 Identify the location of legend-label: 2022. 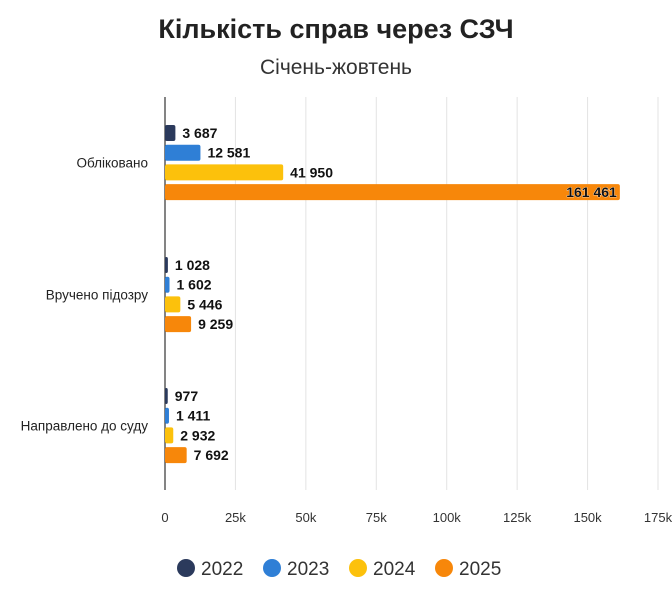
(222, 569).